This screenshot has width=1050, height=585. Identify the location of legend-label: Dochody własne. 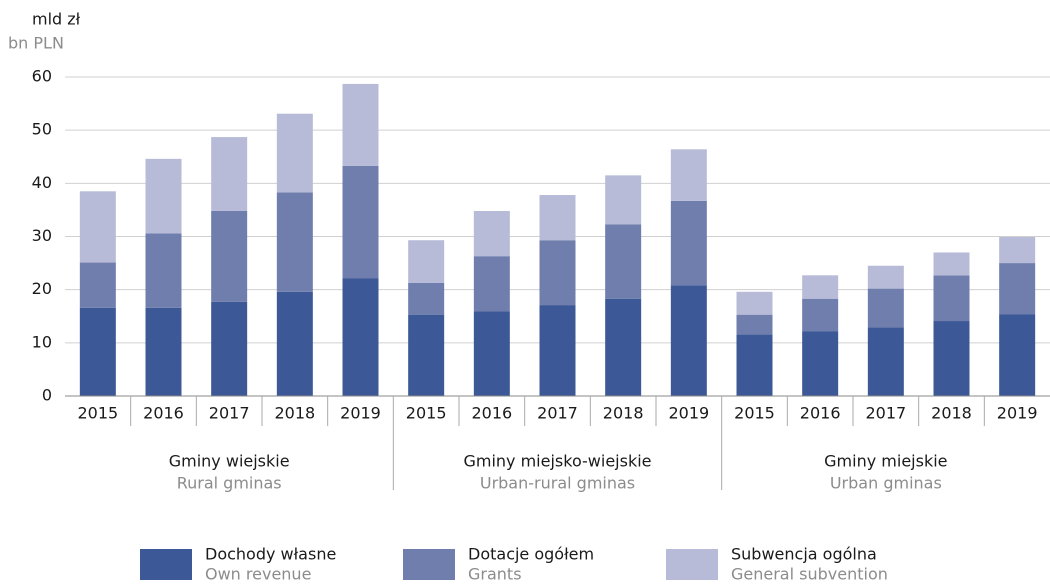
(270, 554).